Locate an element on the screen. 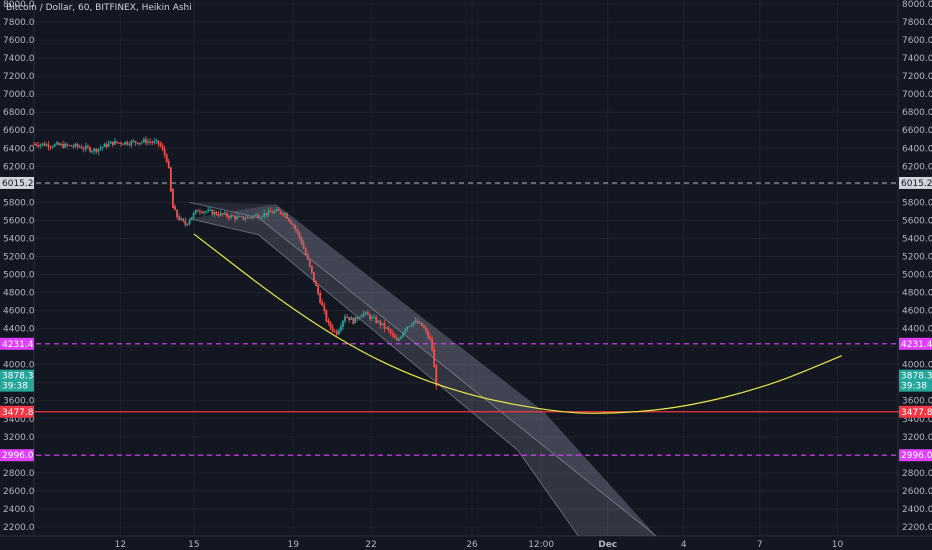  y-tick-label-right: 5800.0 is located at coordinates (917, 203).